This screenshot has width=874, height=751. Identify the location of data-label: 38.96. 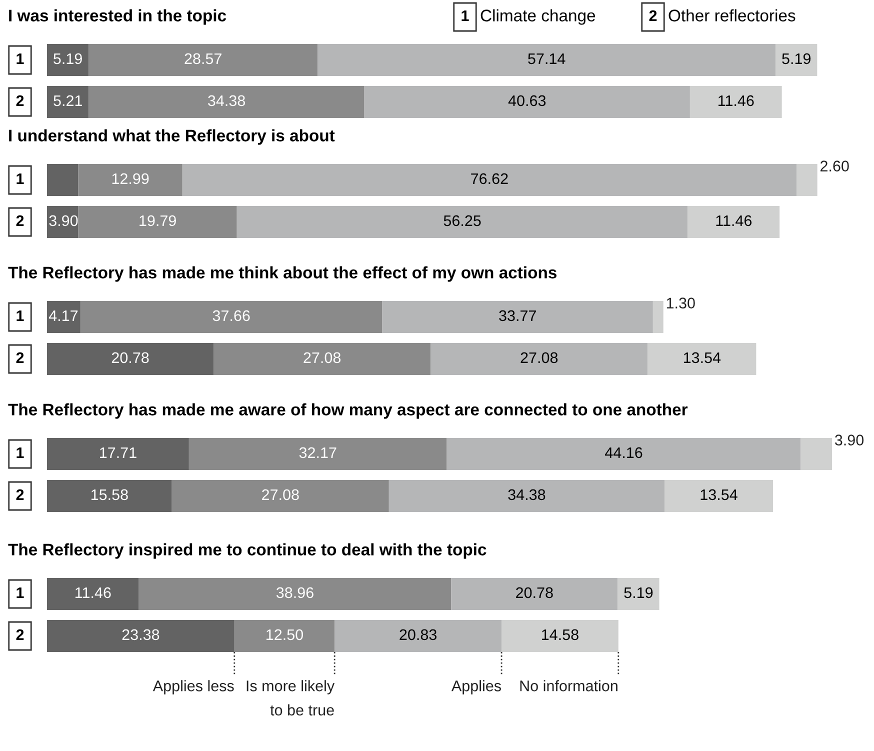
(295, 592).